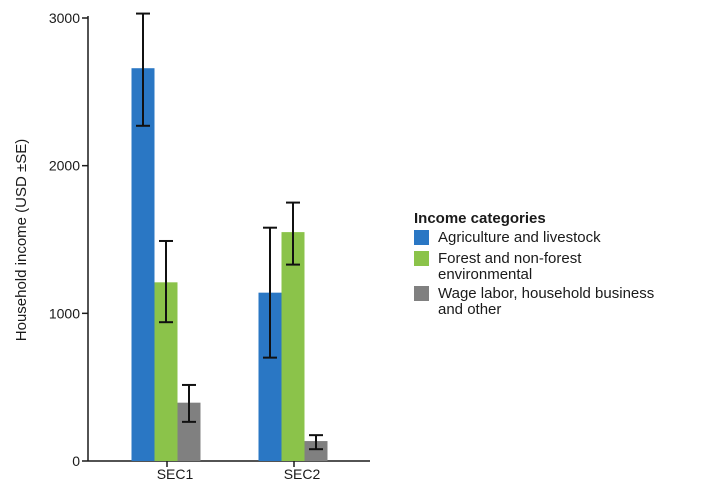  Describe the element at coordinates (76, 461) in the screenshot. I see `y-tick-label: 0` at that location.